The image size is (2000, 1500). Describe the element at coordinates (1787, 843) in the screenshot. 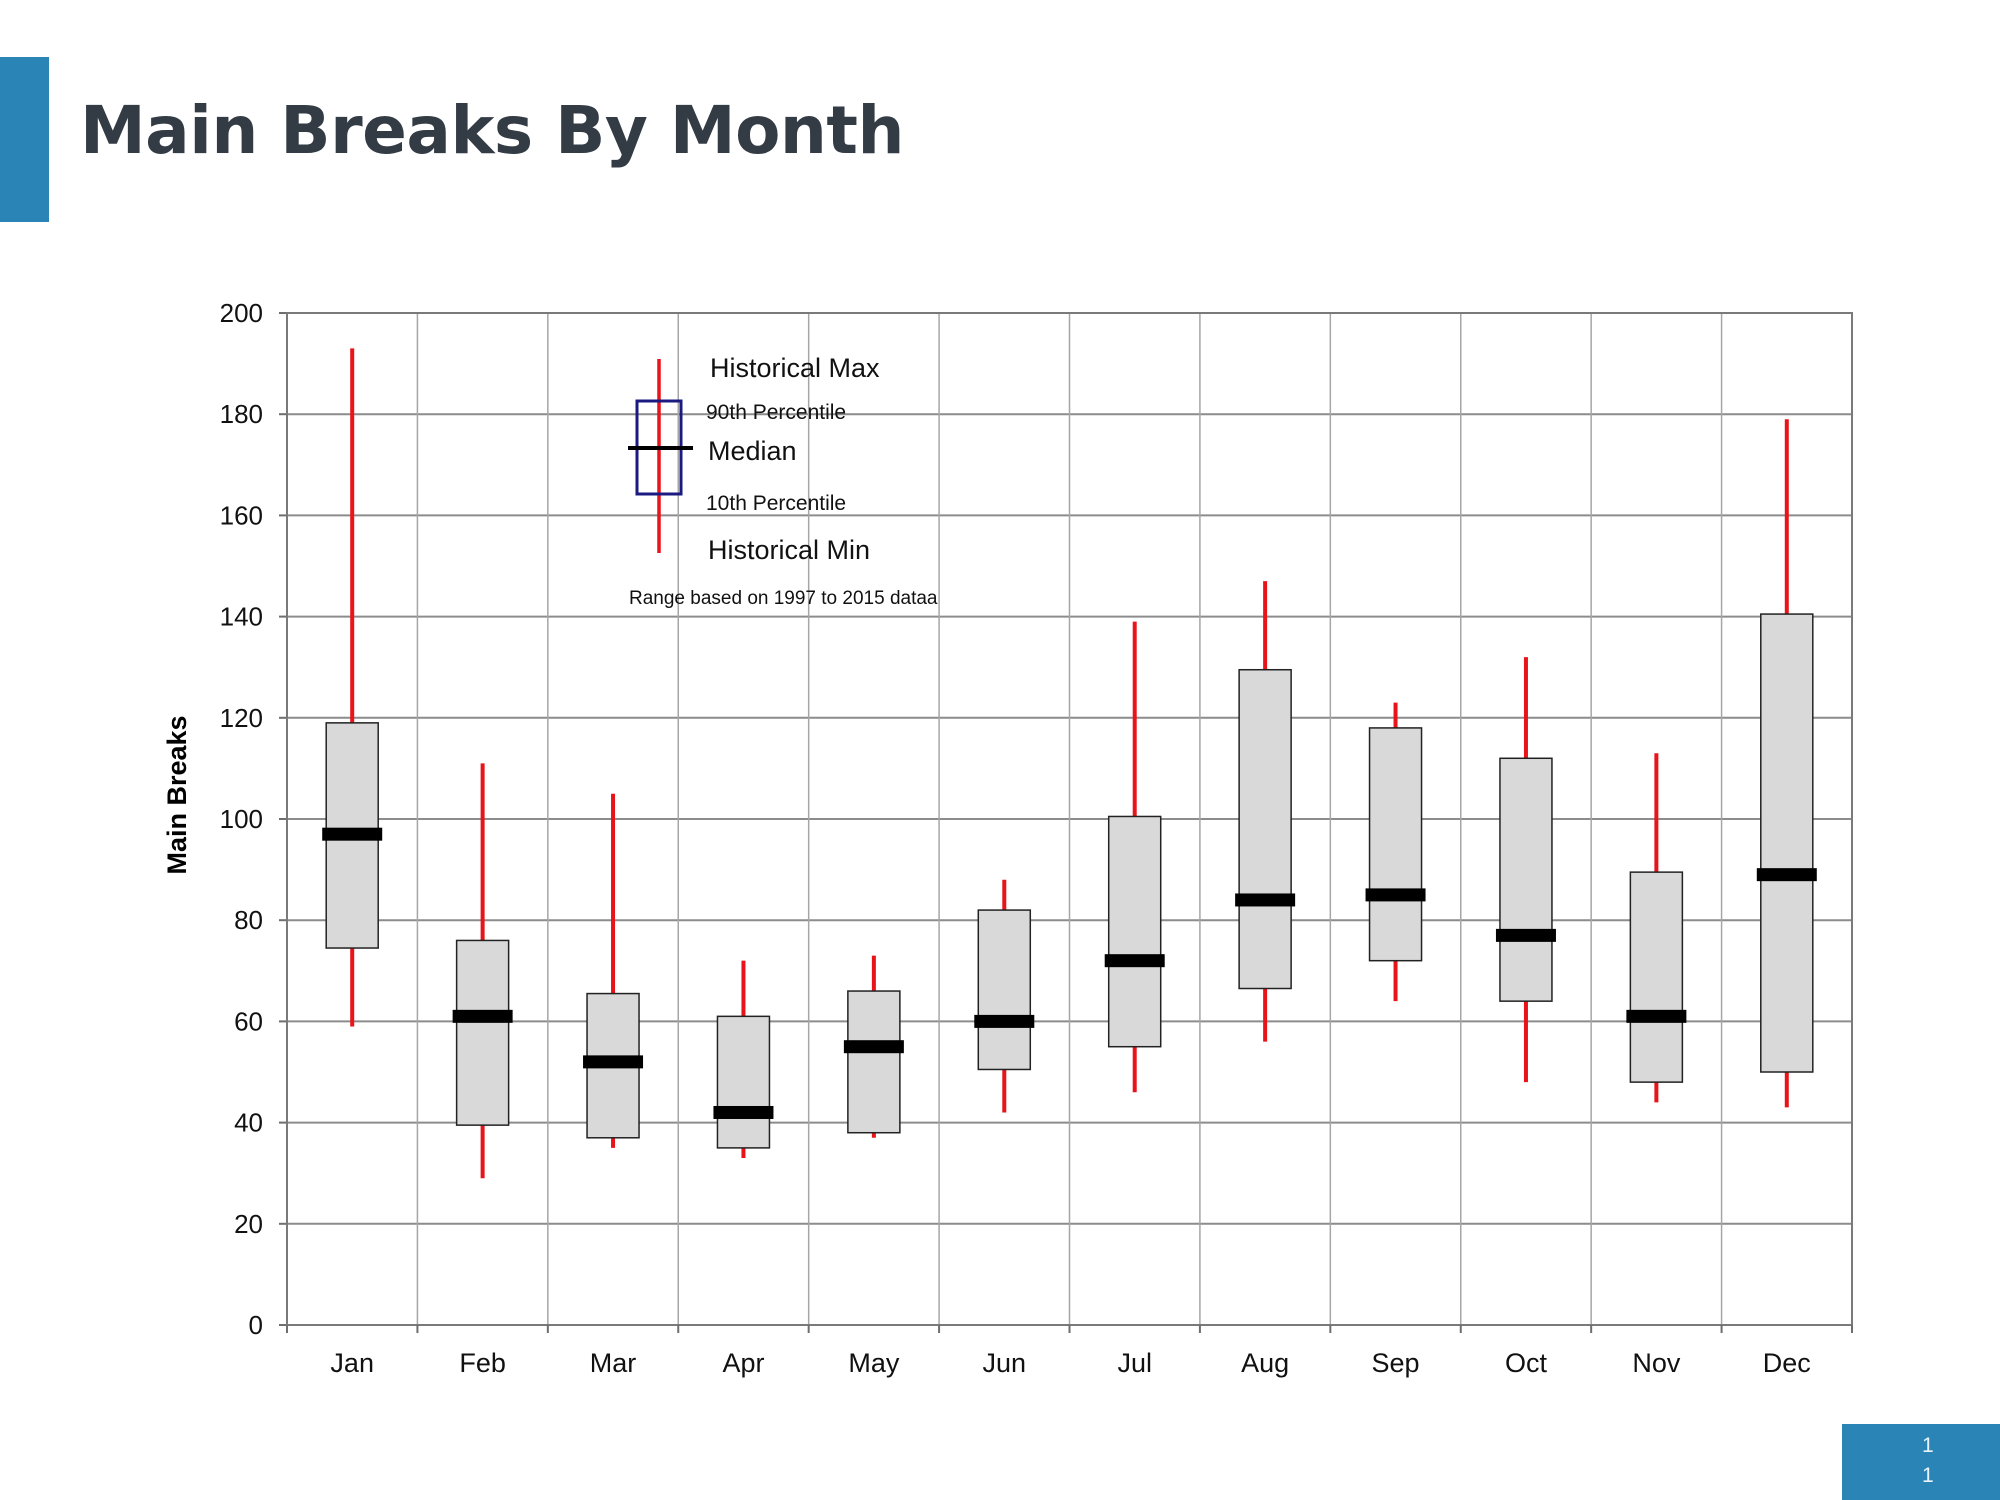

I see `box-dec` at that location.